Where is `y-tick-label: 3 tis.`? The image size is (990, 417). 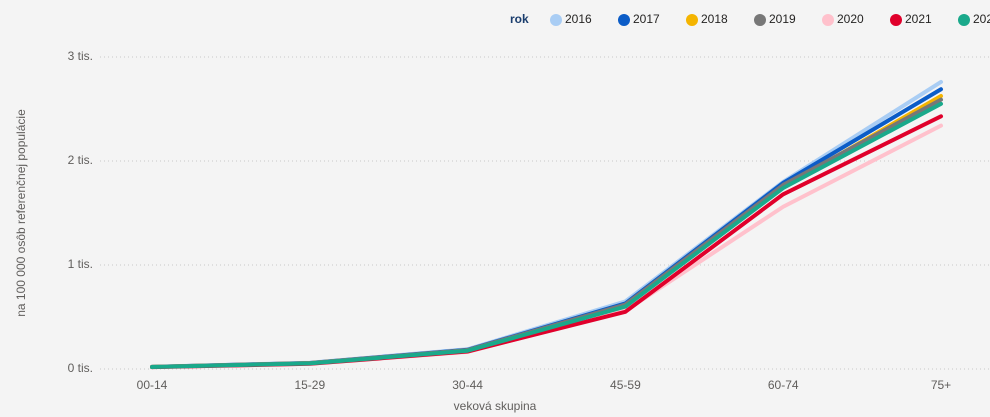 y-tick-label: 3 tis. is located at coordinates (80, 56).